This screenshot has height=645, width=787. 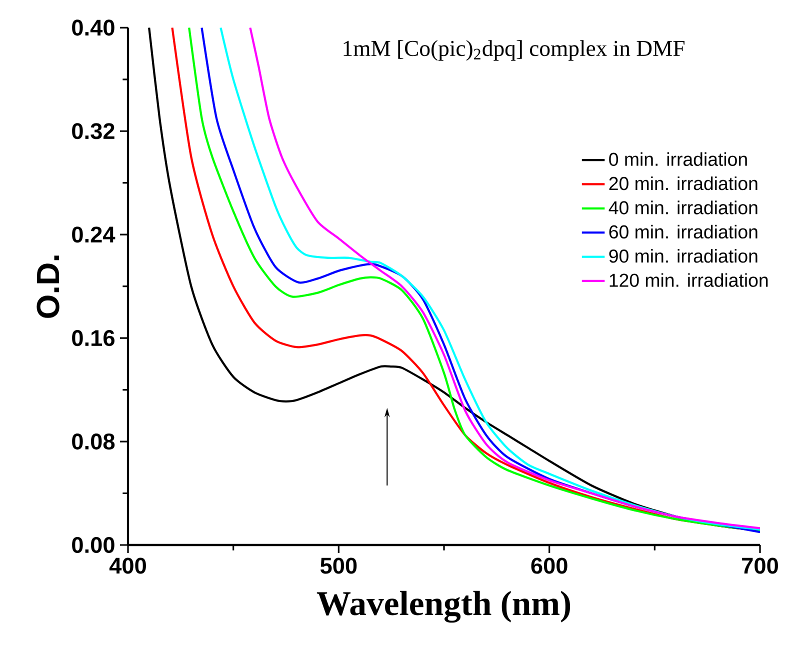 I want to click on y-tick-label: 0.08, so click(x=93, y=442).